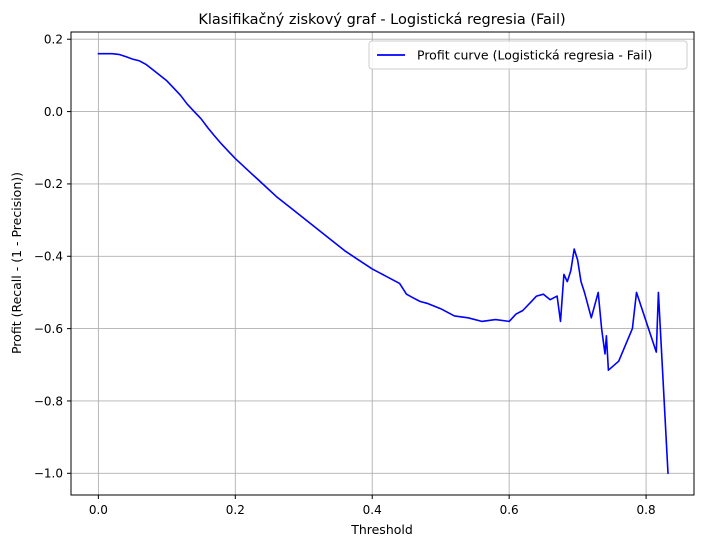  I want to click on y-tick-label: −0.8, so click(48, 401).